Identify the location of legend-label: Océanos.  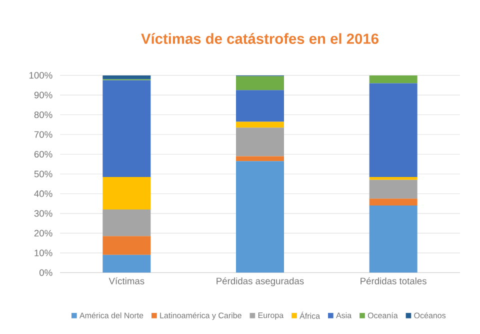
(430, 315).